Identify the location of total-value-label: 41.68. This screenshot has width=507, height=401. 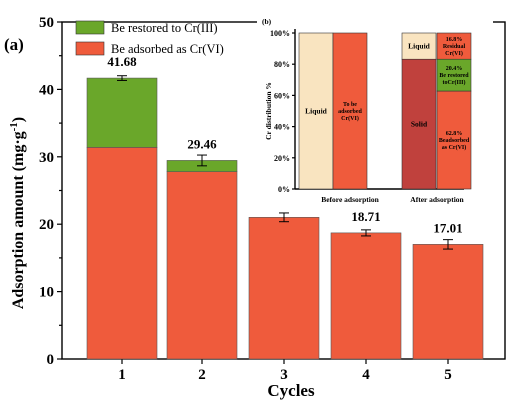
(122, 61).